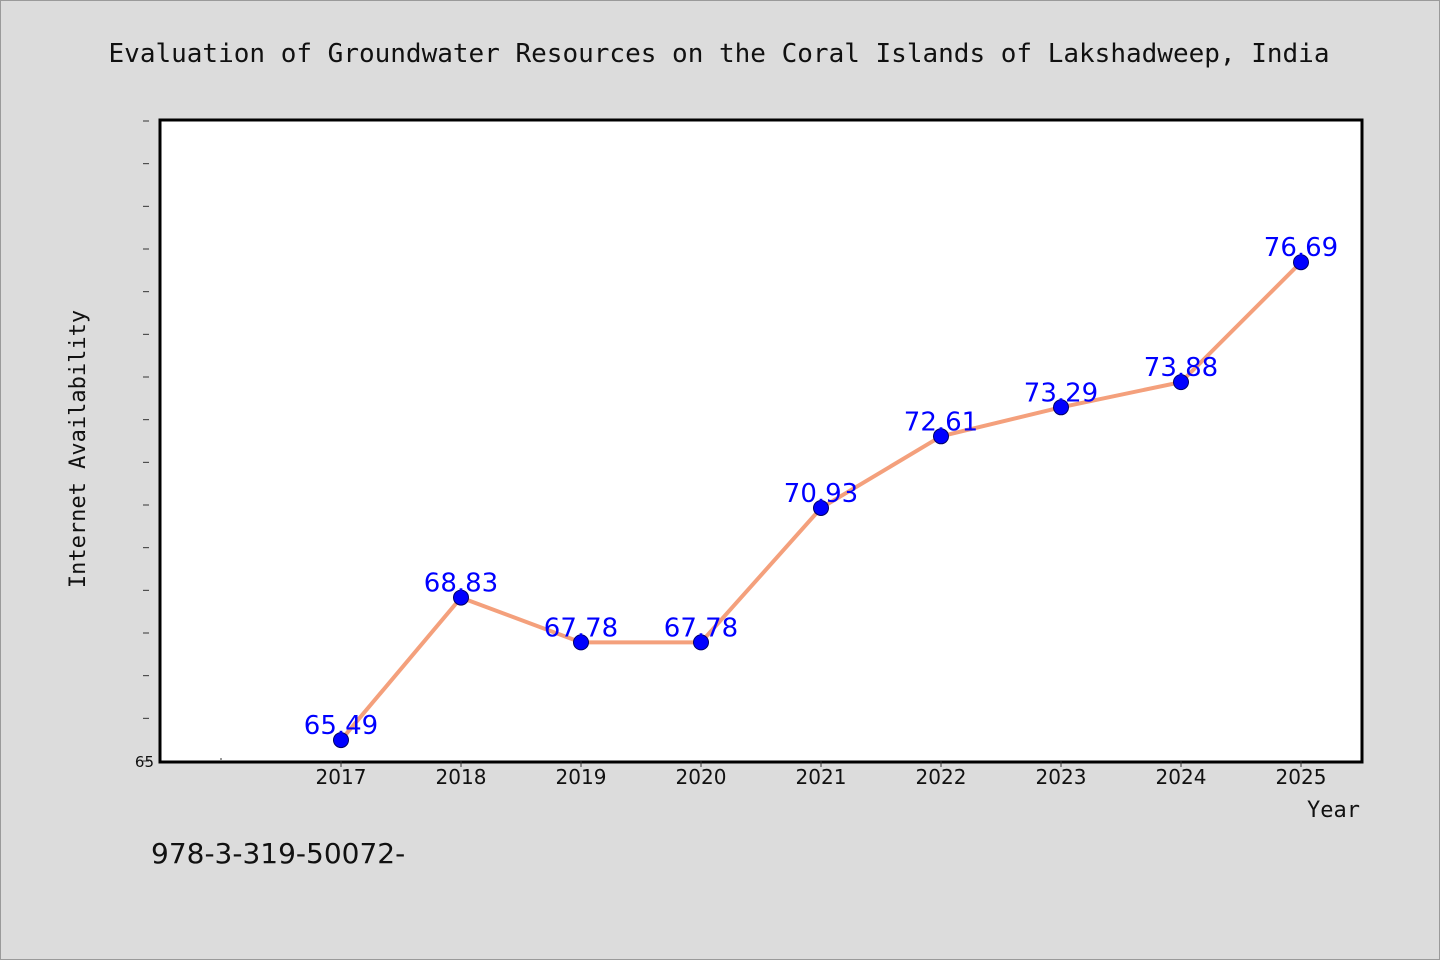  What do you see at coordinates (278, 853) in the screenshot?
I see `footer-isbn-text: 978-3-319-50072-` at bounding box center [278, 853].